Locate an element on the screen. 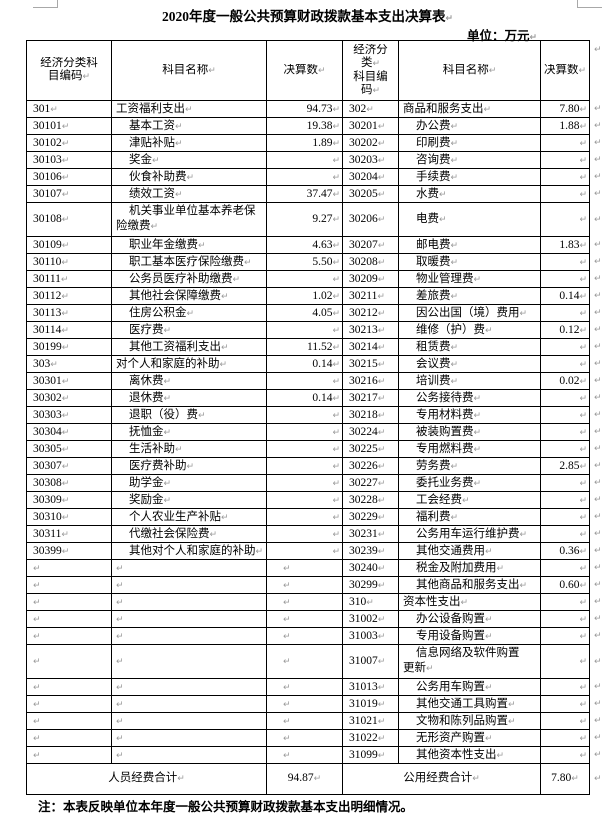 This screenshot has width=615, height=821. table-row: 30102↵ 津贴补贴↵ 1.89↵ 30202↵ 印刷费↵ ↵ ↵ is located at coordinates (320, 143).